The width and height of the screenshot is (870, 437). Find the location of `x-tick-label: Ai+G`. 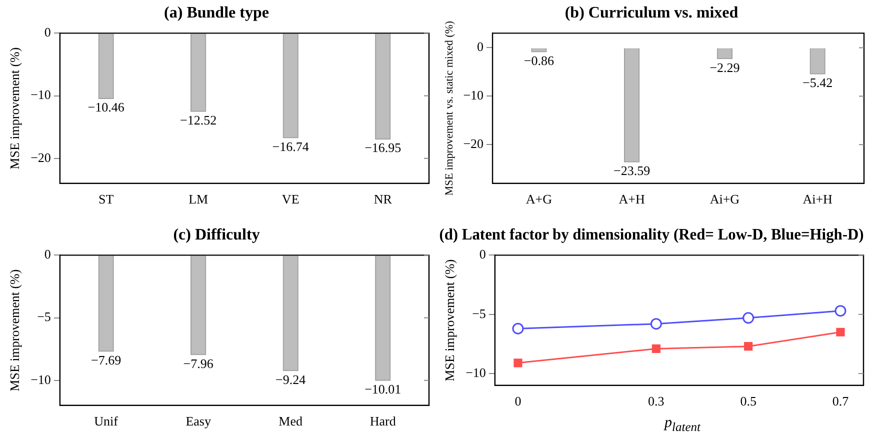

x-tick-label: Ai+G is located at coordinates (725, 199).